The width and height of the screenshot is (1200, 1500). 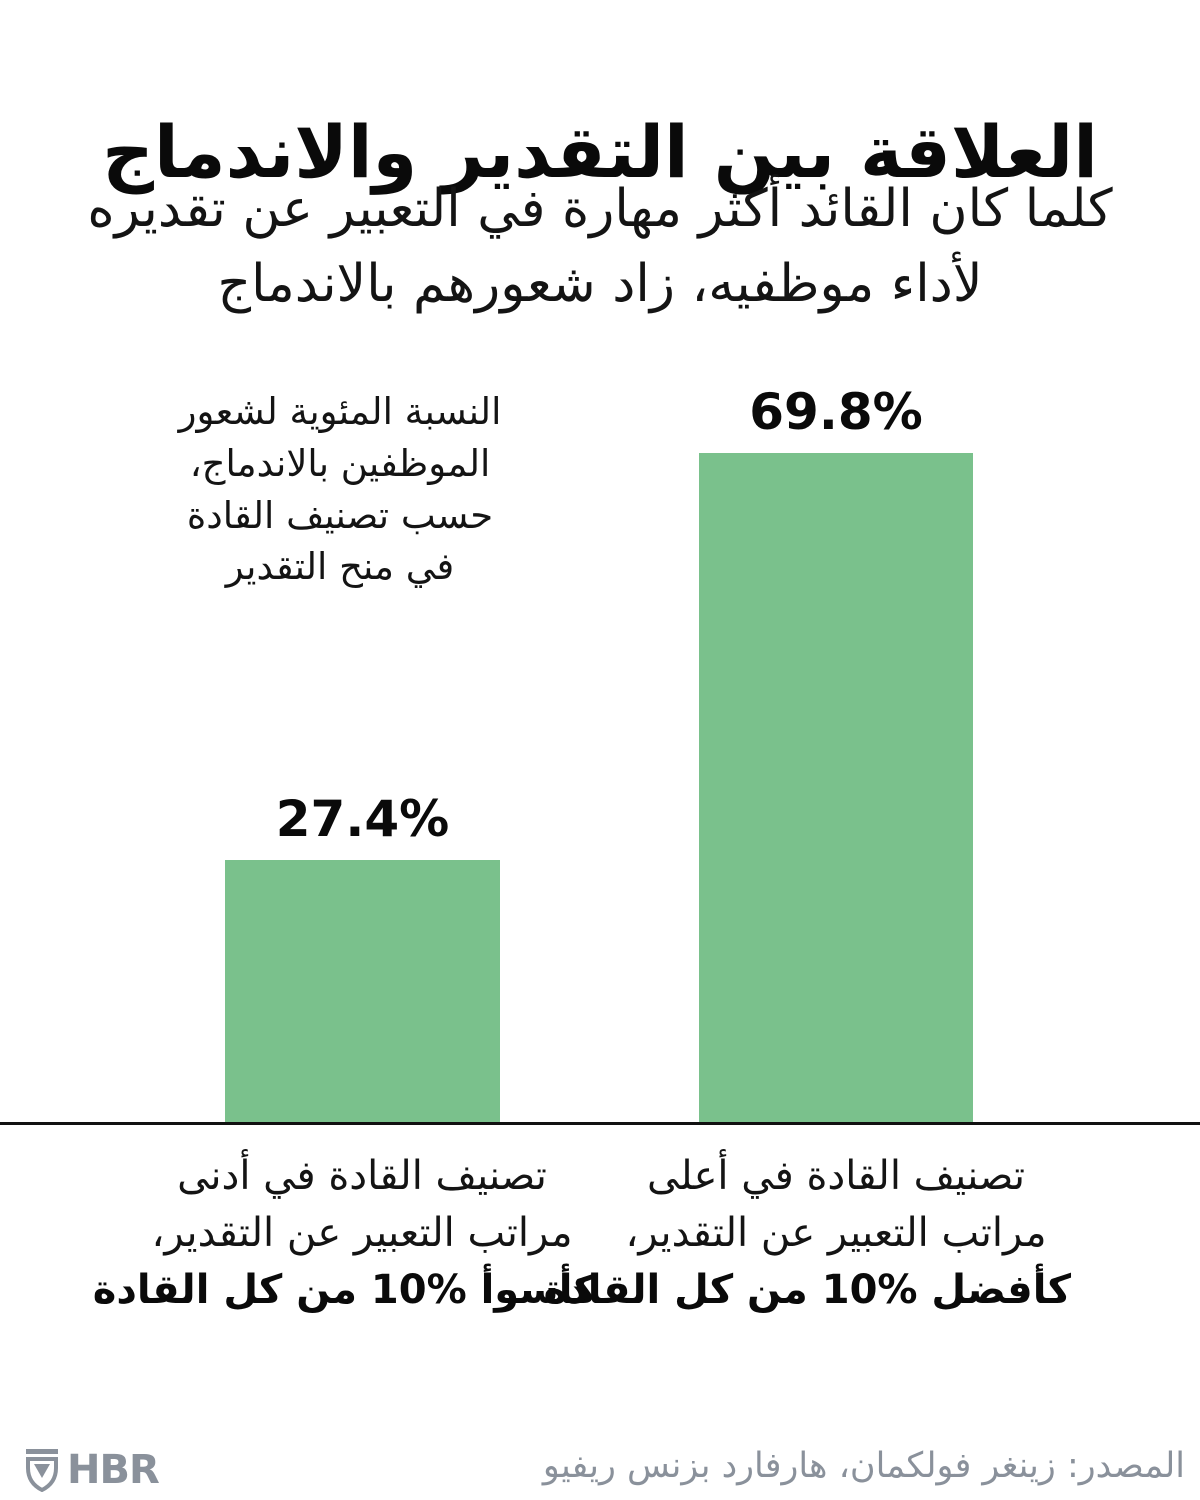 What do you see at coordinates (836, 1176) in the screenshot?
I see `category-best-line-1: تصنيف القادة في أعلى` at bounding box center [836, 1176].